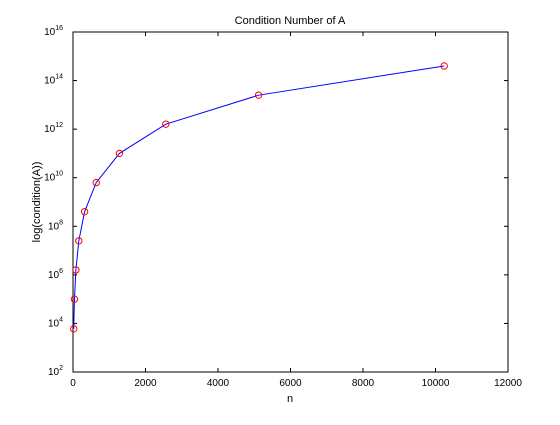 The image size is (560, 425). What do you see at coordinates (55, 225) in the screenshot?
I see `y-tick-label: 10⁸` at bounding box center [55, 225].